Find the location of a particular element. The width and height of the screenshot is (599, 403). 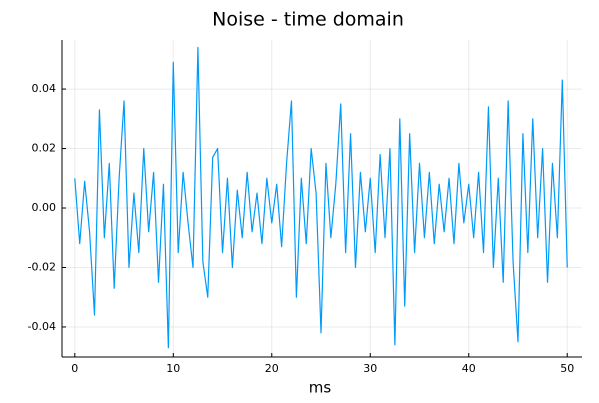

x-tick-label: 50 is located at coordinates (567, 368).